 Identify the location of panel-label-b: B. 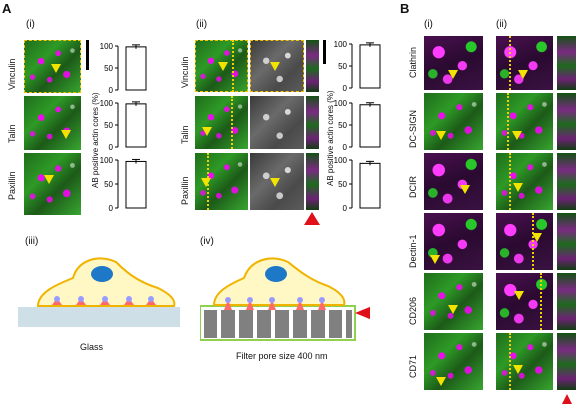
(405, 8).